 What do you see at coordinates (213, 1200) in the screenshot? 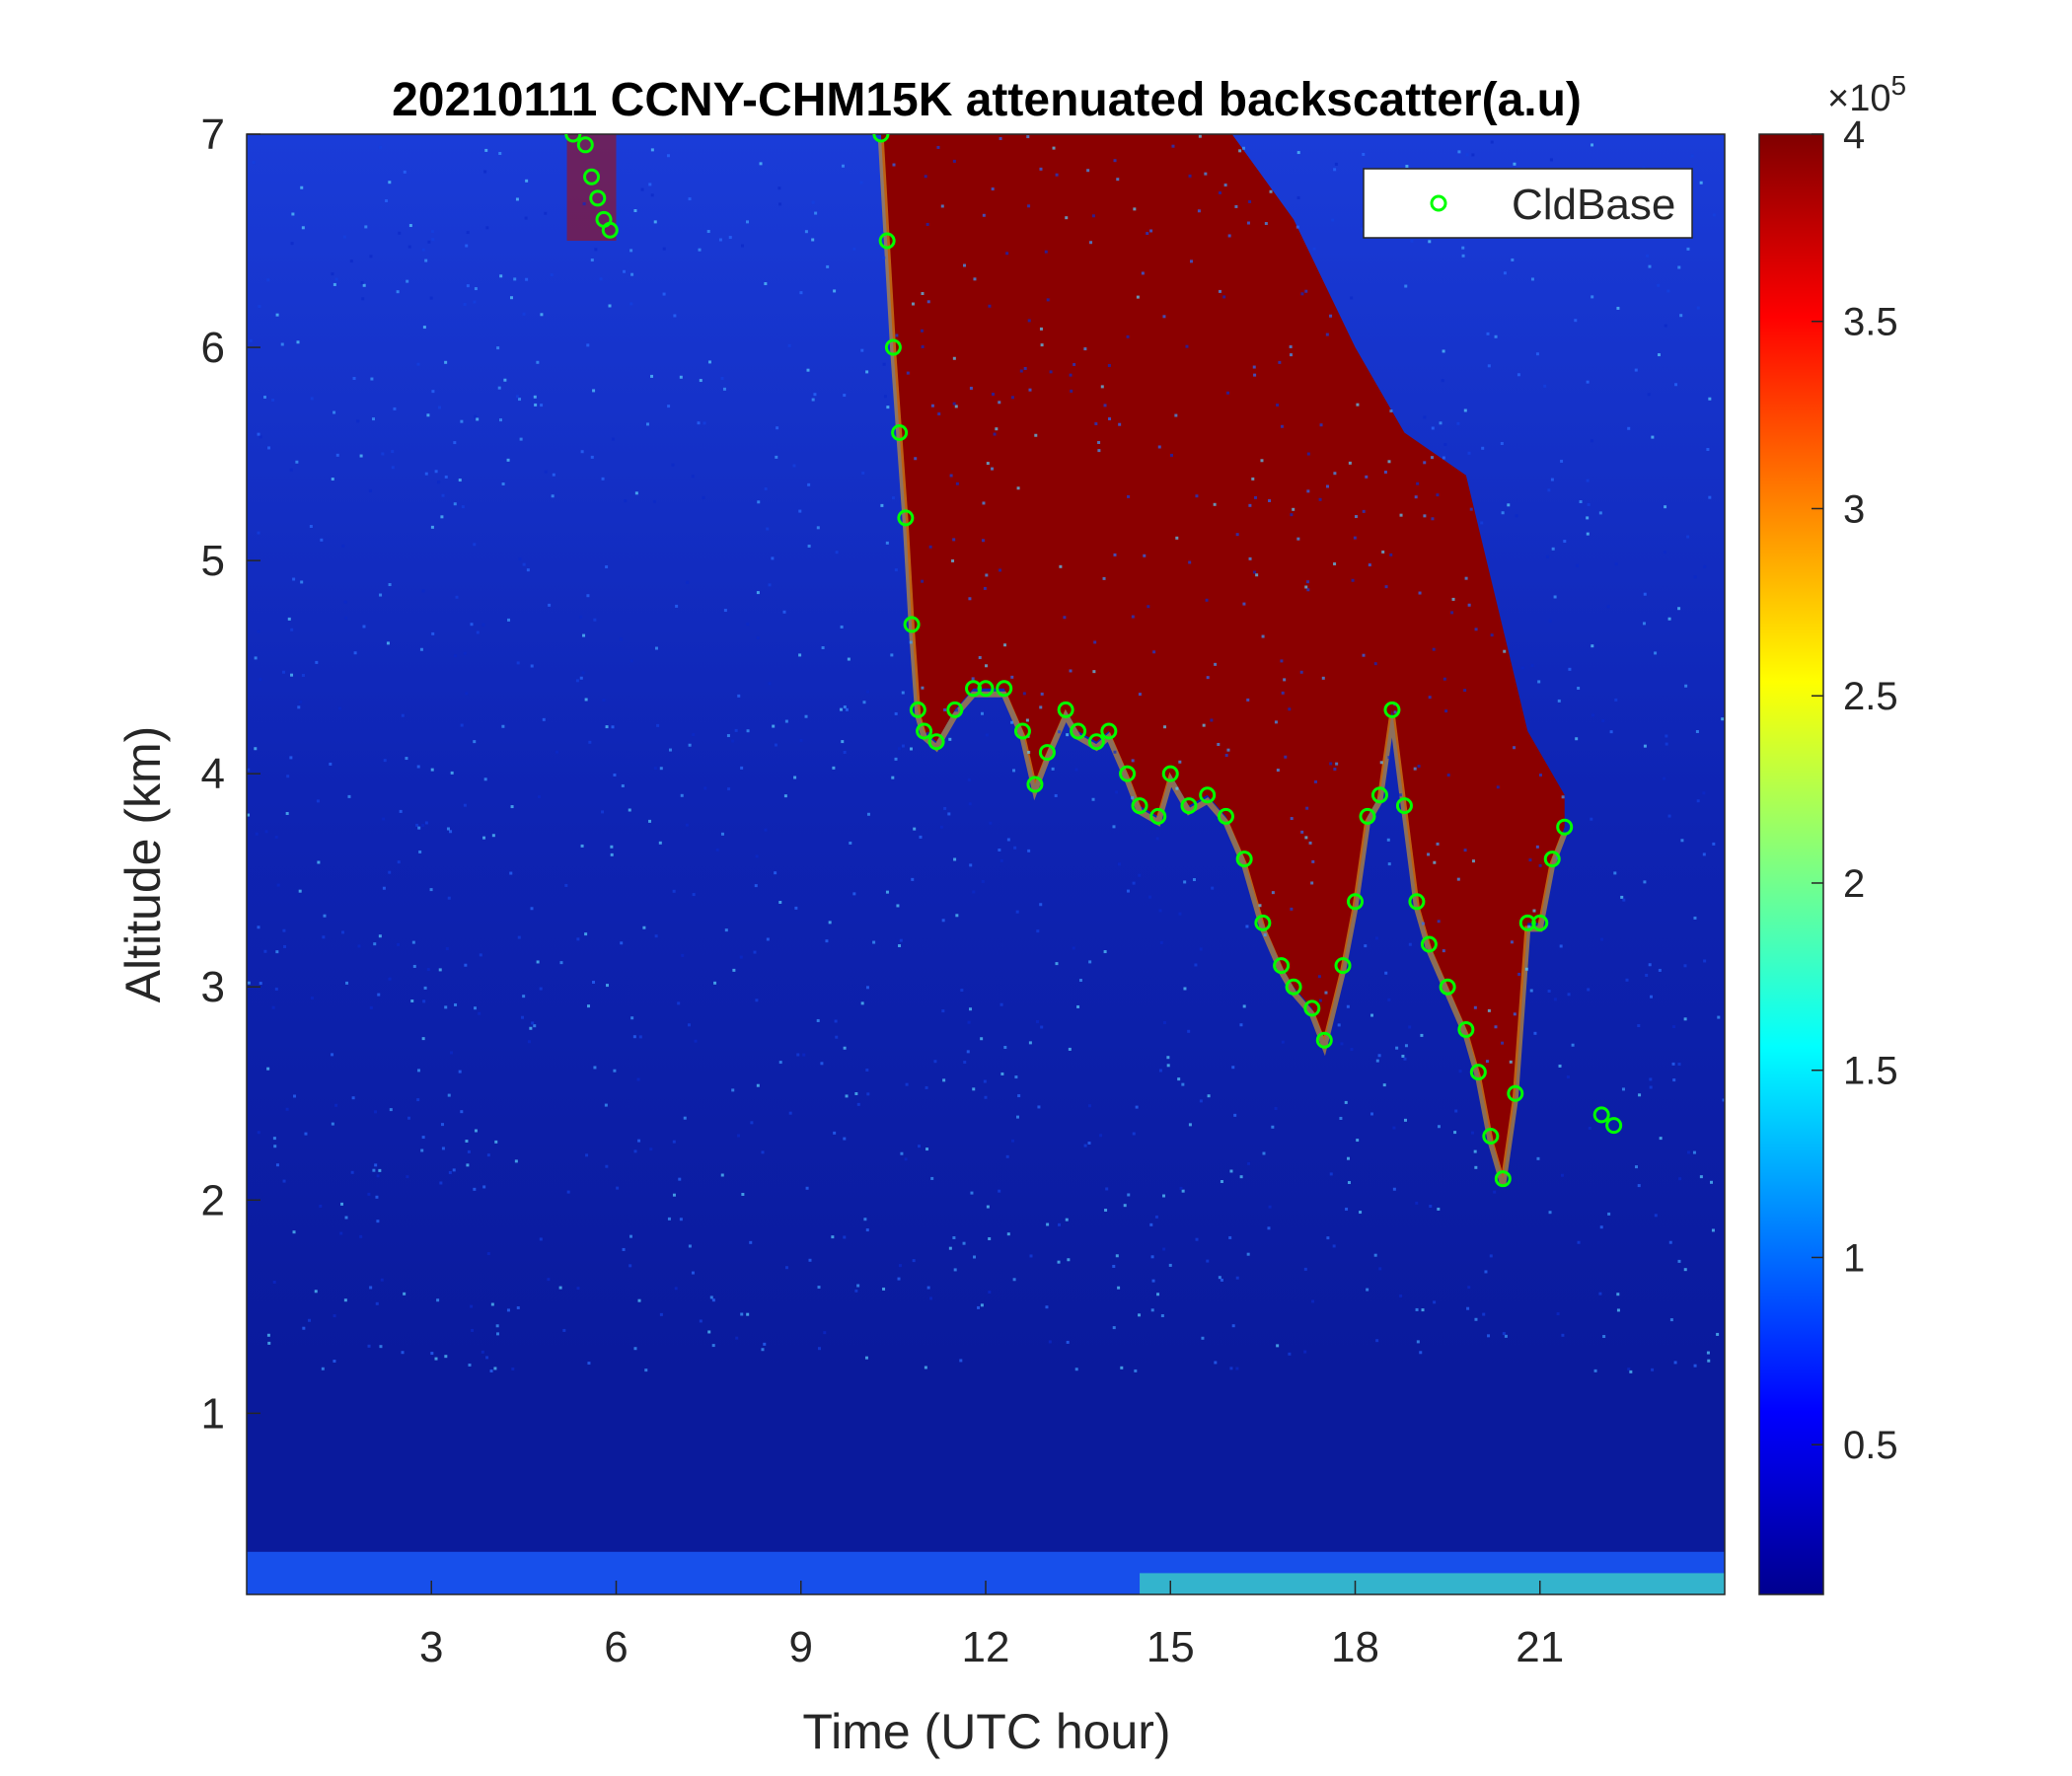
I see `y-tick-label: 2` at bounding box center [213, 1200].